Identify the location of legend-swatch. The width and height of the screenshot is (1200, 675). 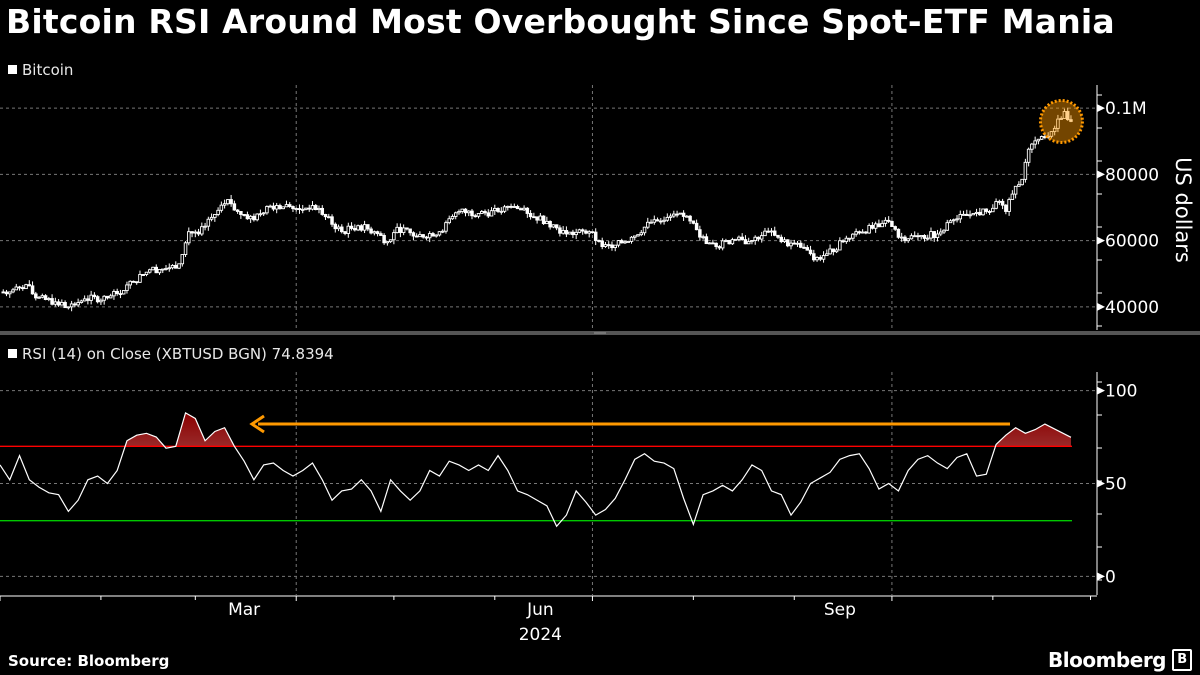
(12, 353).